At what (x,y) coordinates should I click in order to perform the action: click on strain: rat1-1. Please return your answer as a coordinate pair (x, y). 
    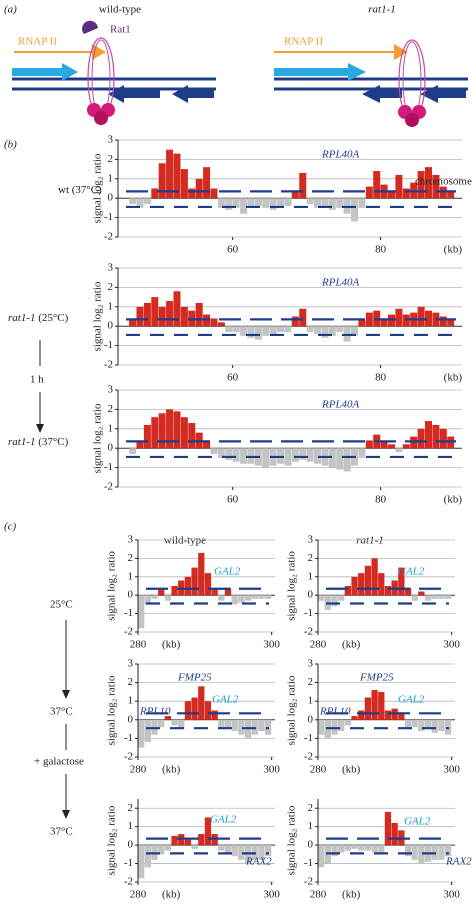
    Looking at the image, I should click on (22, 442).